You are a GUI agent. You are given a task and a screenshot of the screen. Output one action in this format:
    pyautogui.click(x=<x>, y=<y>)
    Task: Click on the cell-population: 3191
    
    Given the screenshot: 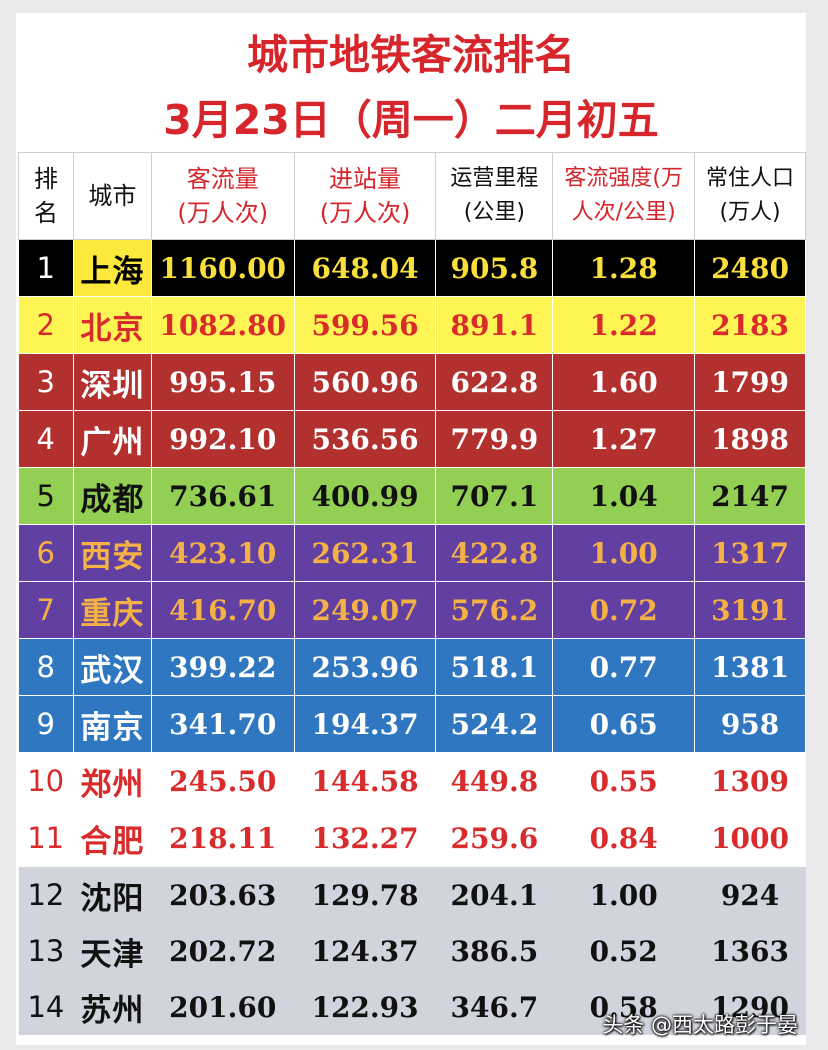 What is the action you would take?
    pyautogui.click(x=750, y=610)
    